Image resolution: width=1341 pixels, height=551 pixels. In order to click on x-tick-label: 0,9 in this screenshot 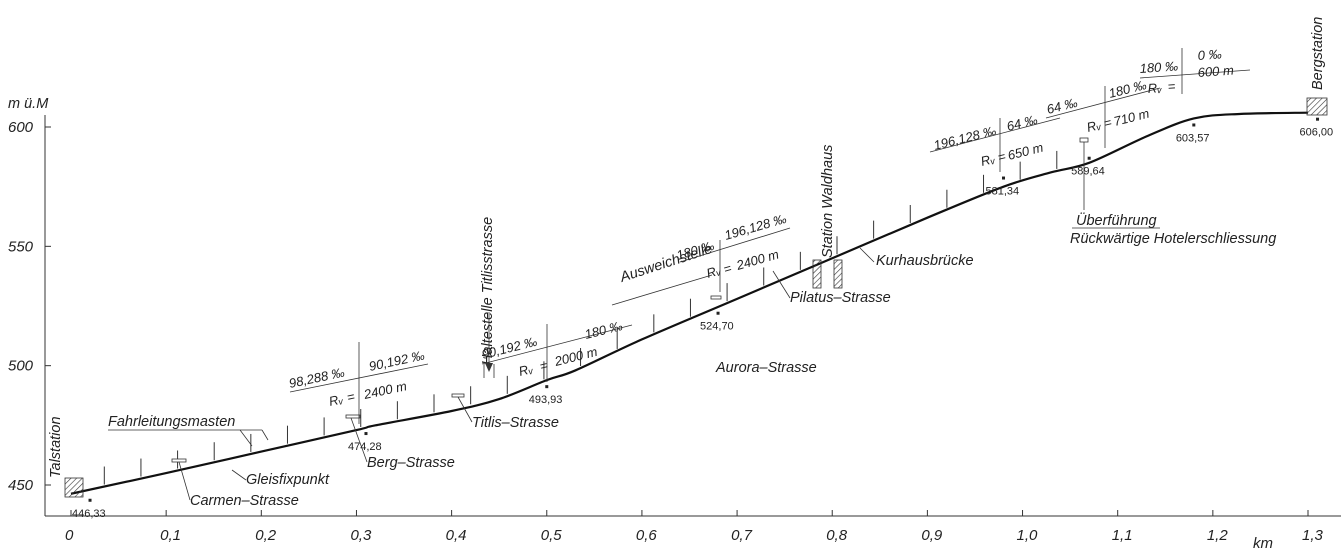, I will do `click(932, 535)`.